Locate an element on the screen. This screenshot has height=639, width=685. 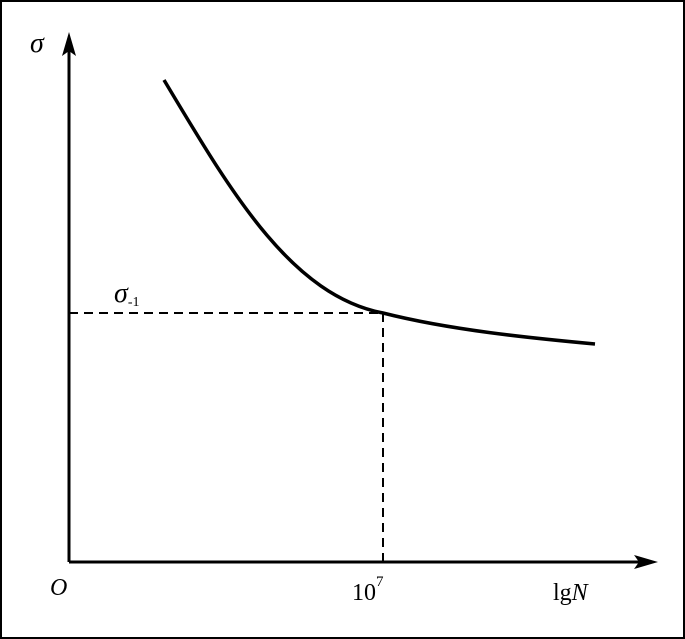
y-axis-label: σ is located at coordinates (37, 43).